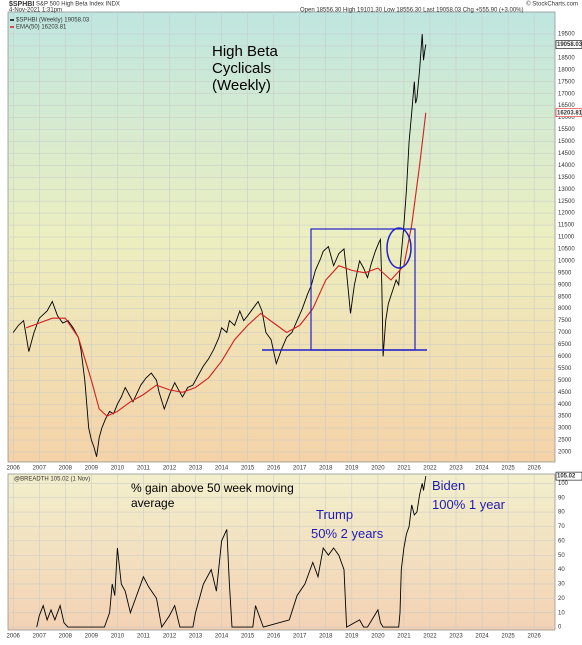 The image size is (582, 645). What do you see at coordinates (212, 488) in the screenshot?
I see `annotation: % gain above 50 week moving` at bounding box center [212, 488].